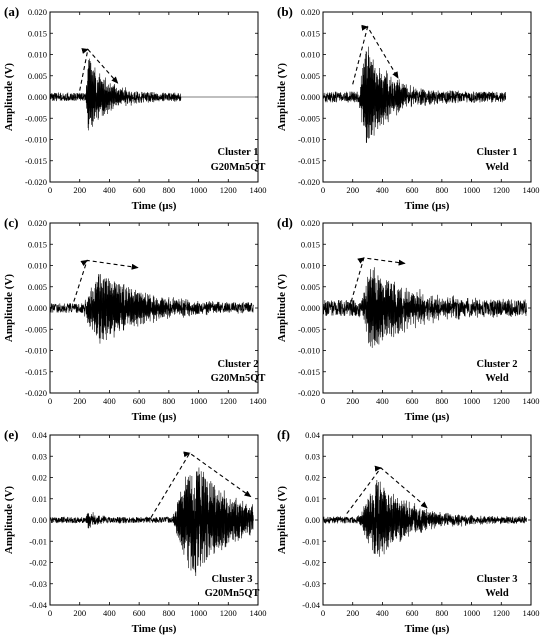 Image resolution: width=550 pixels, height=643 pixels. What do you see at coordinates (38, 563) in the screenshot?
I see `y-tick-label: -0.02` at bounding box center [38, 563].